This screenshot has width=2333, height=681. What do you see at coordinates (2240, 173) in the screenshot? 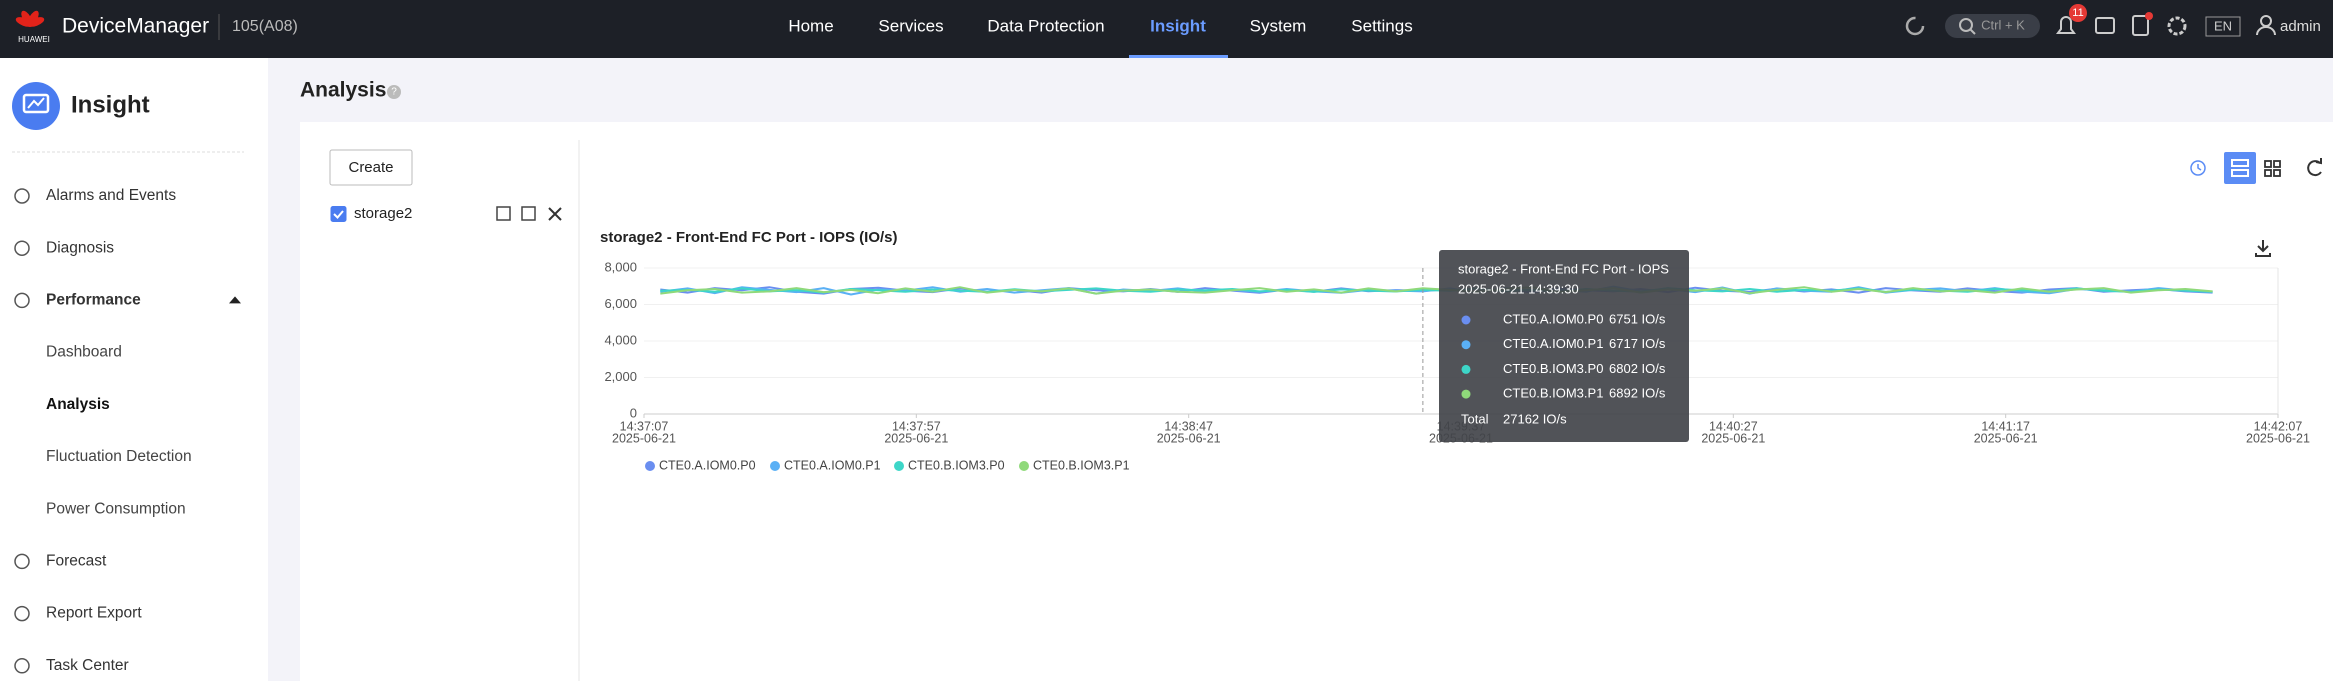
I see `list-view-icon` at bounding box center [2240, 173].